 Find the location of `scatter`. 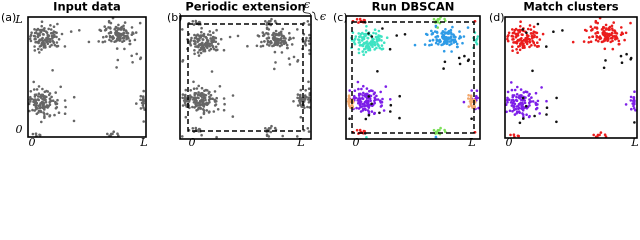

scatter is located at coordinates (246, 78).